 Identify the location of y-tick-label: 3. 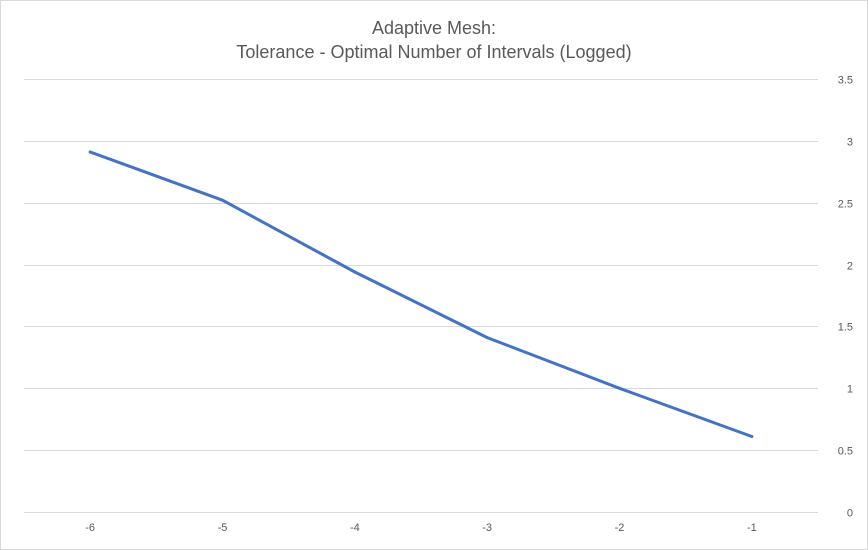
(850, 143).